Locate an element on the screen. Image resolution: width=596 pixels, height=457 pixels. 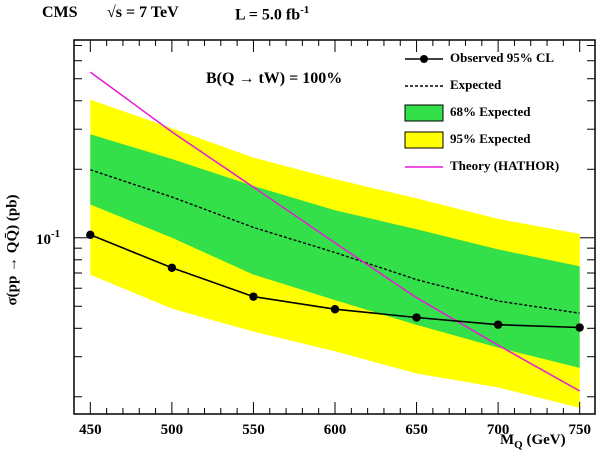
legend-symbol-observed is located at coordinates (424, 59).